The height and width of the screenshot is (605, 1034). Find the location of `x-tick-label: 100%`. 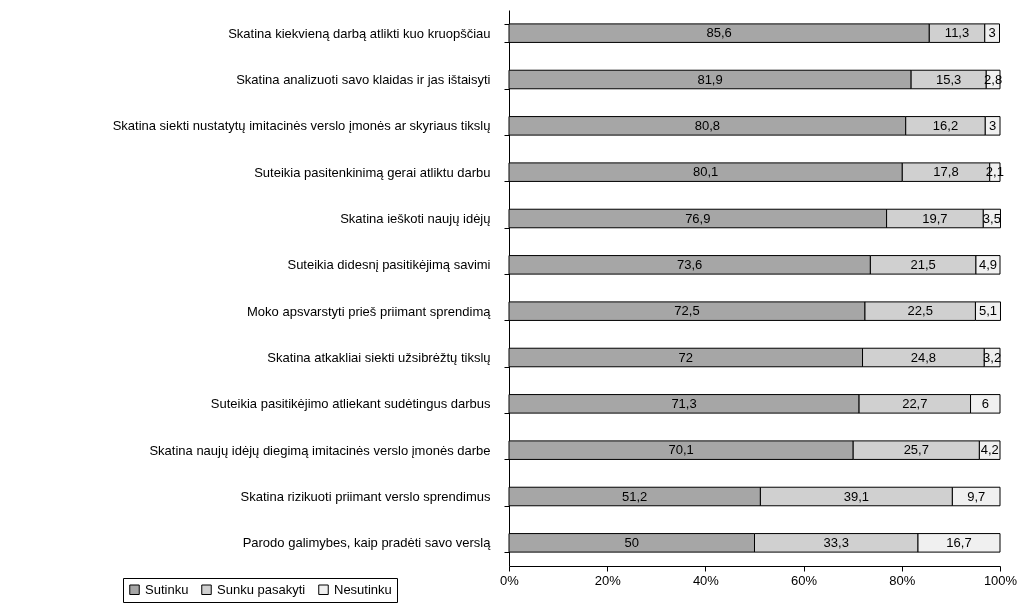

x-tick-label: 100% is located at coordinates (1000, 580).